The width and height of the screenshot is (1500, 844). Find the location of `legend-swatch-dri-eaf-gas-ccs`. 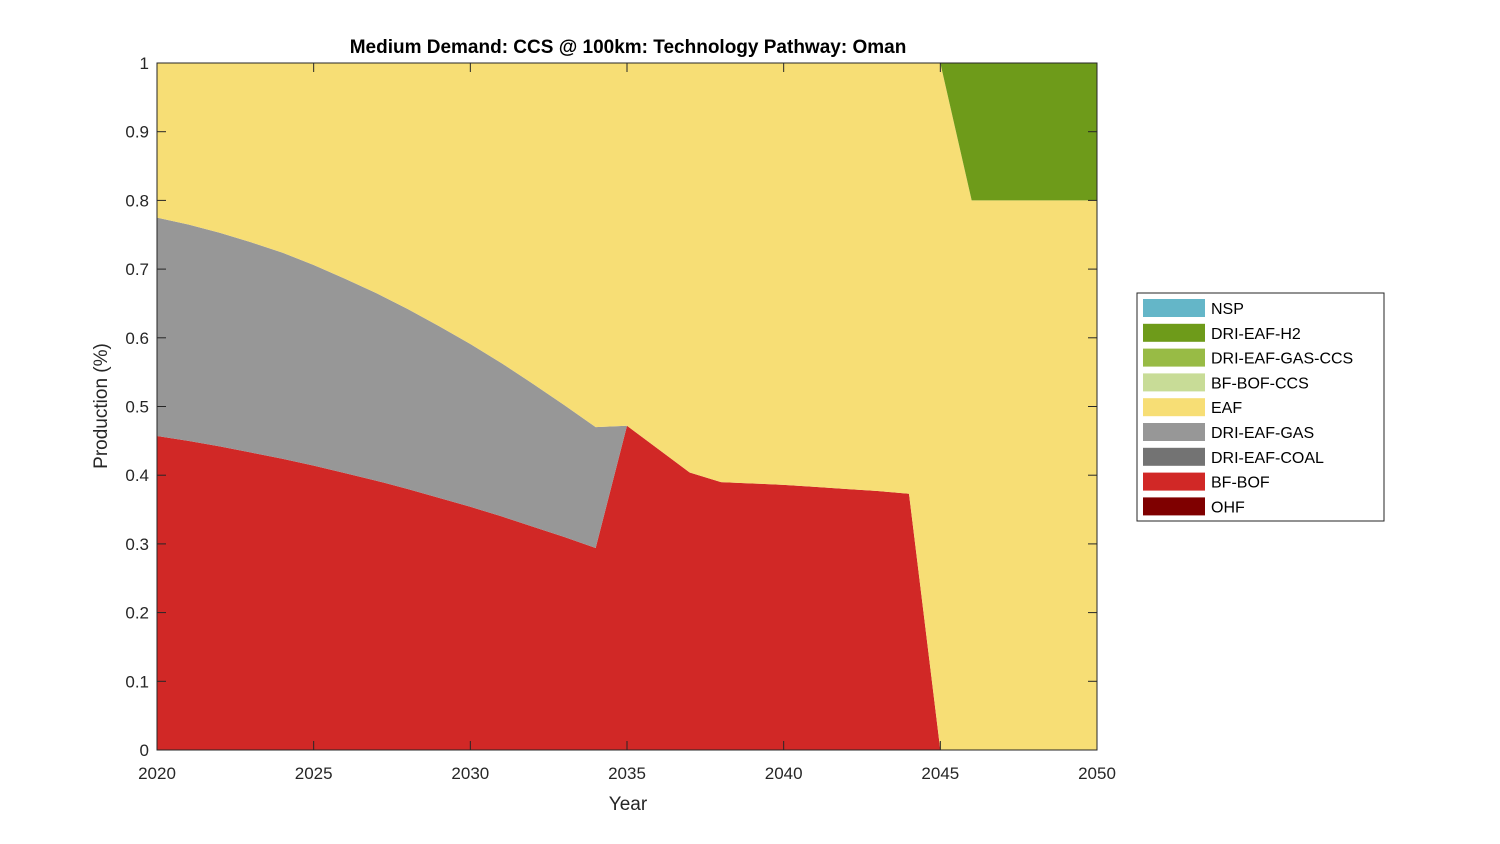

legend-swatch-dri-eaf-gas-ccs is located at coordinates (1174, 357).